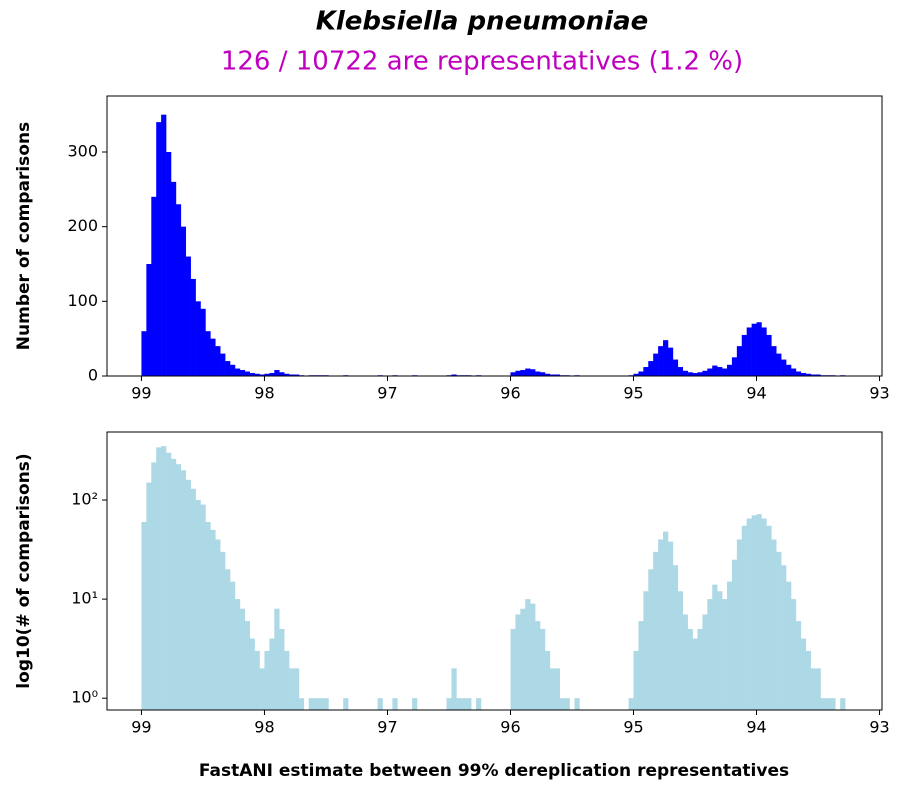  I want to click on x-tick-label: 99, so click(141, 393).